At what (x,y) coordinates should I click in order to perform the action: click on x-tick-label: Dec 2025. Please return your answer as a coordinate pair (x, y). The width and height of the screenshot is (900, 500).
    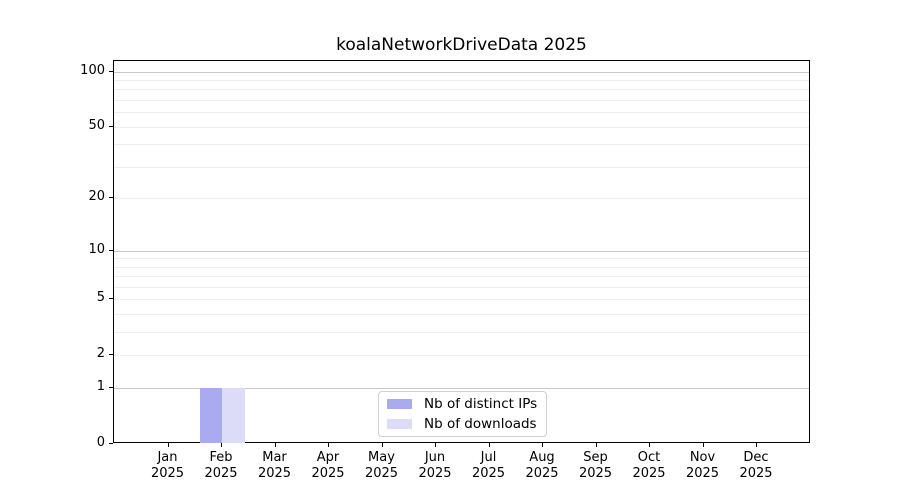
    Looking at the image, I should click on (756, 465).